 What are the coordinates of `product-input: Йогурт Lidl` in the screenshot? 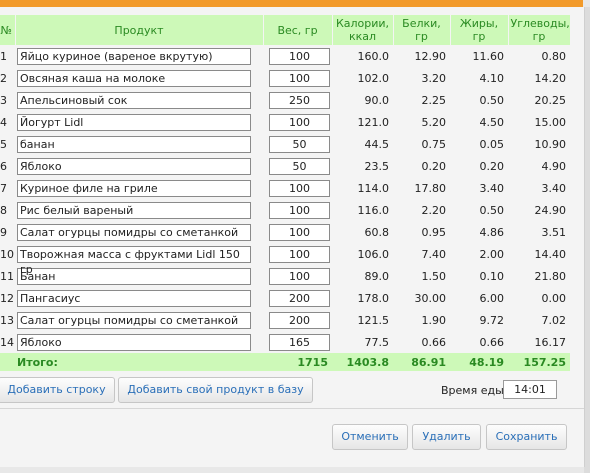 It's located at (134, 122).